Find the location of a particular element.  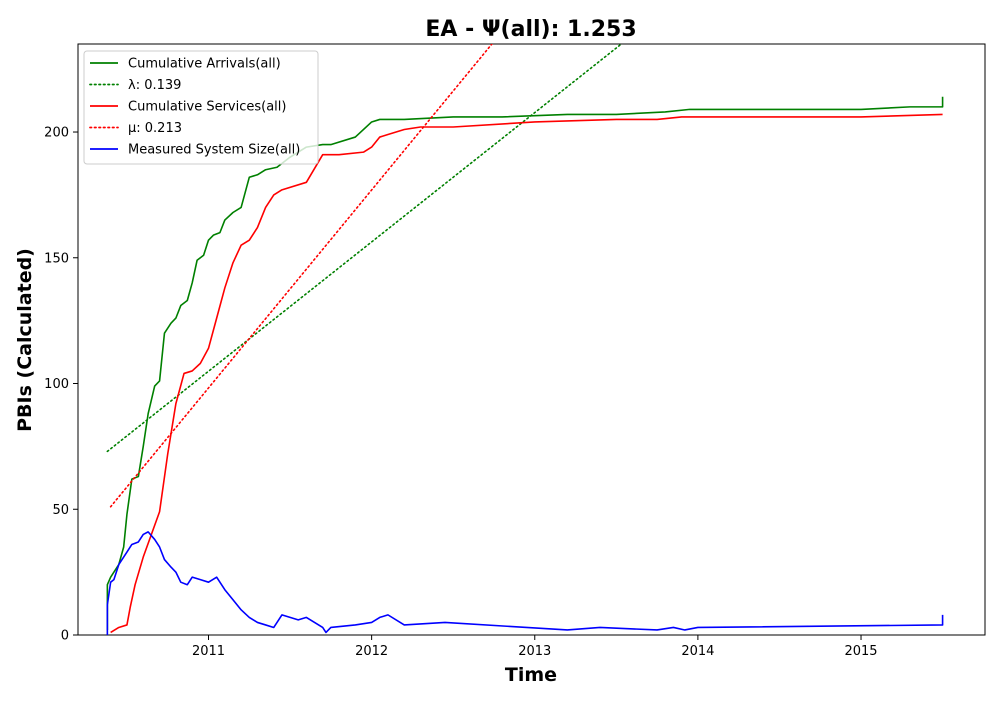

x-tick-label: 2011 is located at coordinates (208, 651).